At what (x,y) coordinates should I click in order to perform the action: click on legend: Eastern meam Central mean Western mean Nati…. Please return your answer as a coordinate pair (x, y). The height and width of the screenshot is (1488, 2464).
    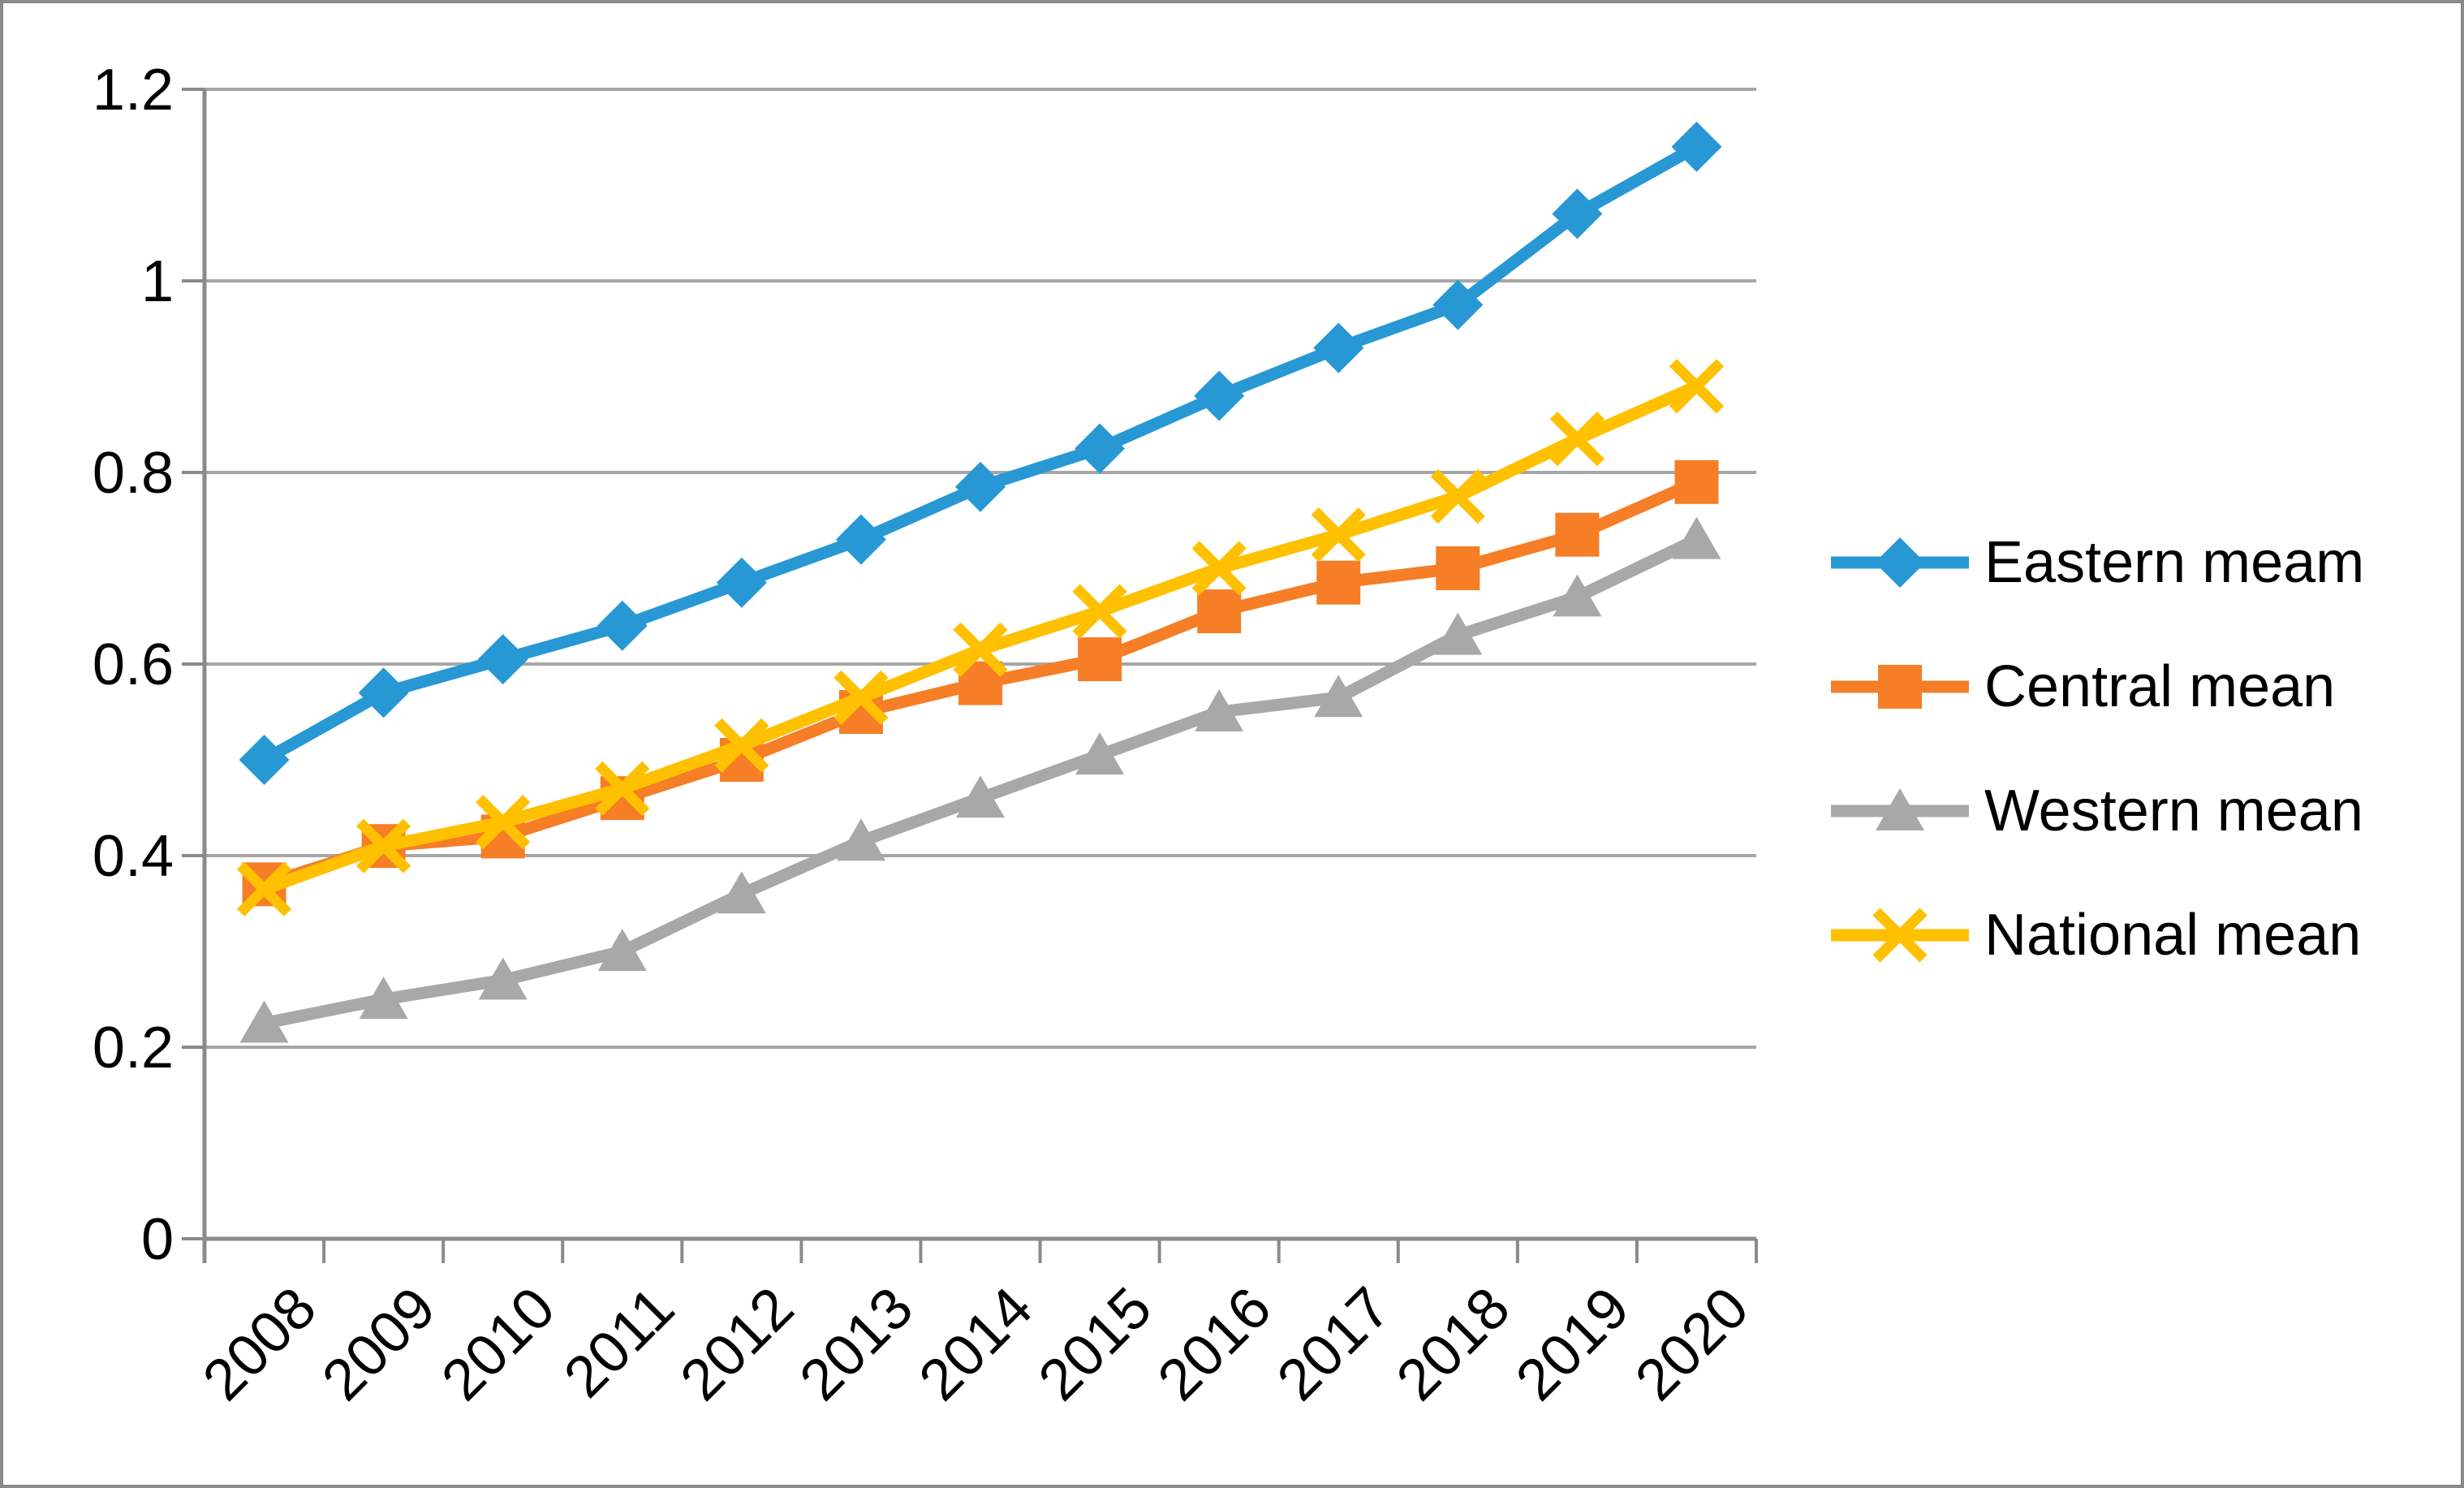
    Looking at the image, I should click on (2096, 749).